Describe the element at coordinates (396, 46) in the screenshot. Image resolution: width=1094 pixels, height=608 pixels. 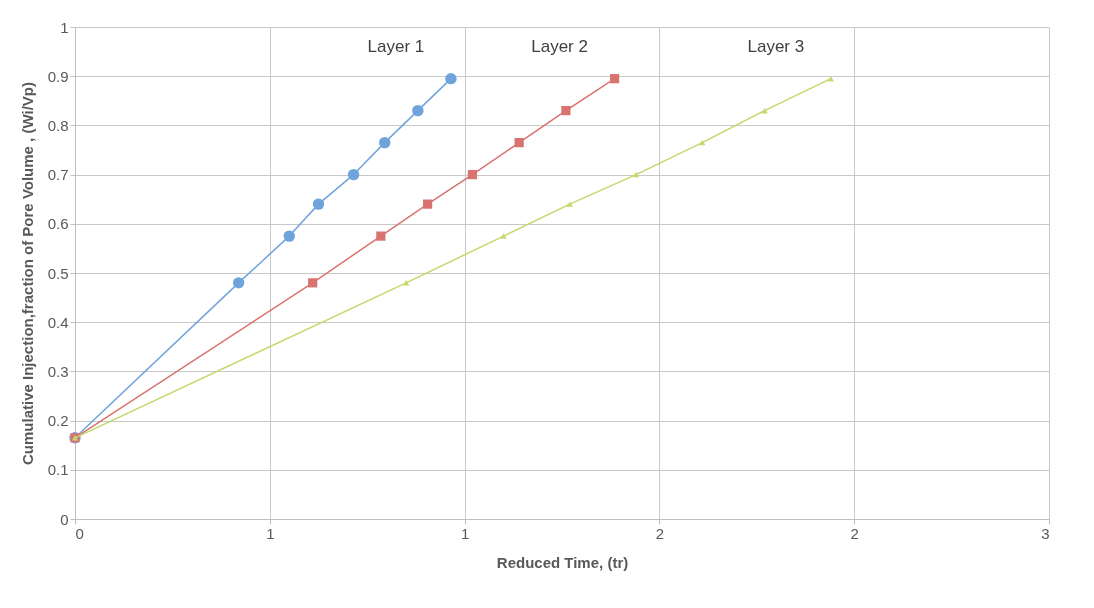
I see `series-label: Layer 1` at that location.